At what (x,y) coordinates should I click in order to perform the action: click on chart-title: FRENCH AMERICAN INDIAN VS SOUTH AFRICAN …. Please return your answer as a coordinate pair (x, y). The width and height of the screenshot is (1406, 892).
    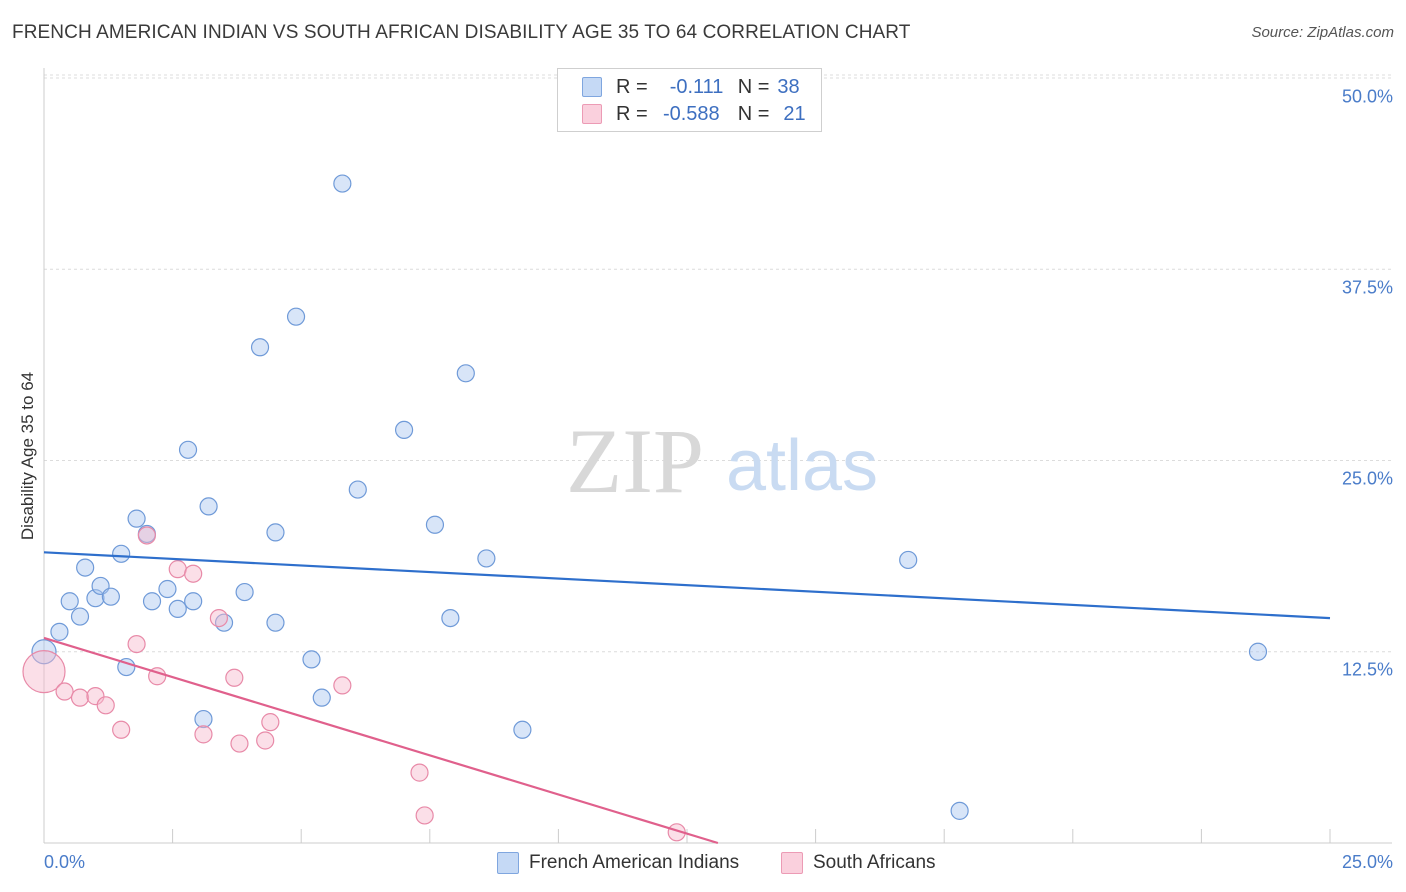
    Looking at the image, I should click on (461, 32).